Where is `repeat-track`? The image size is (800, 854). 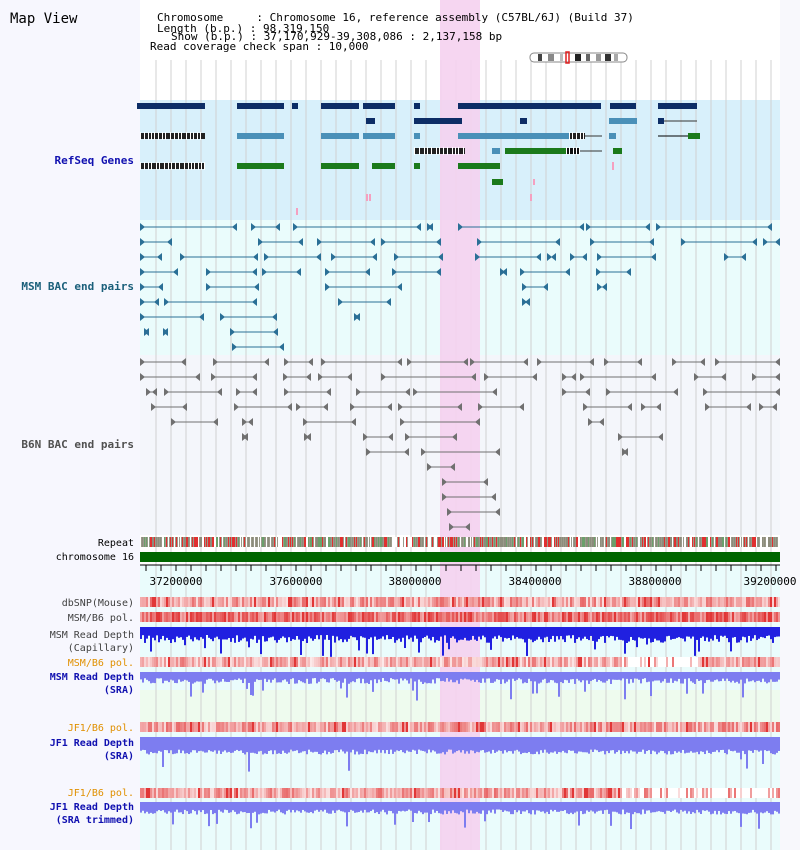
repeat-track is located at coordinates (460, 542).